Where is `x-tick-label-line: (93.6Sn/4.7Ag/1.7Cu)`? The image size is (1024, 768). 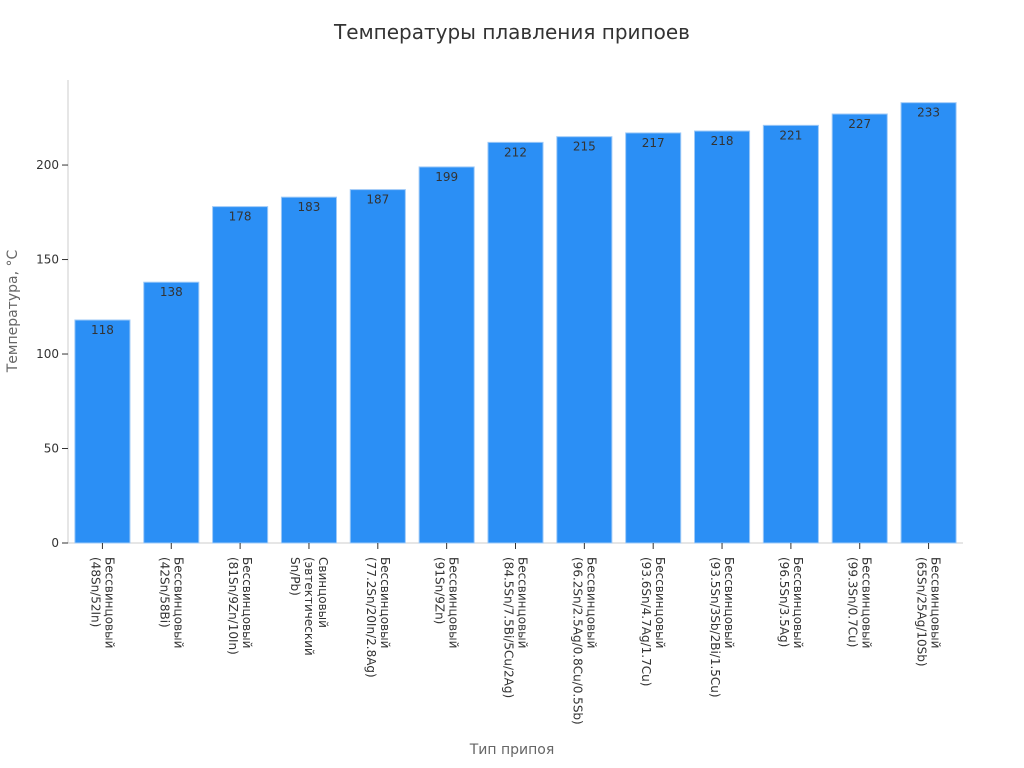
x-tick-label-line: (93.6Sn/4.7Ag/1.7Cu) is located at coordinates (646, 621).